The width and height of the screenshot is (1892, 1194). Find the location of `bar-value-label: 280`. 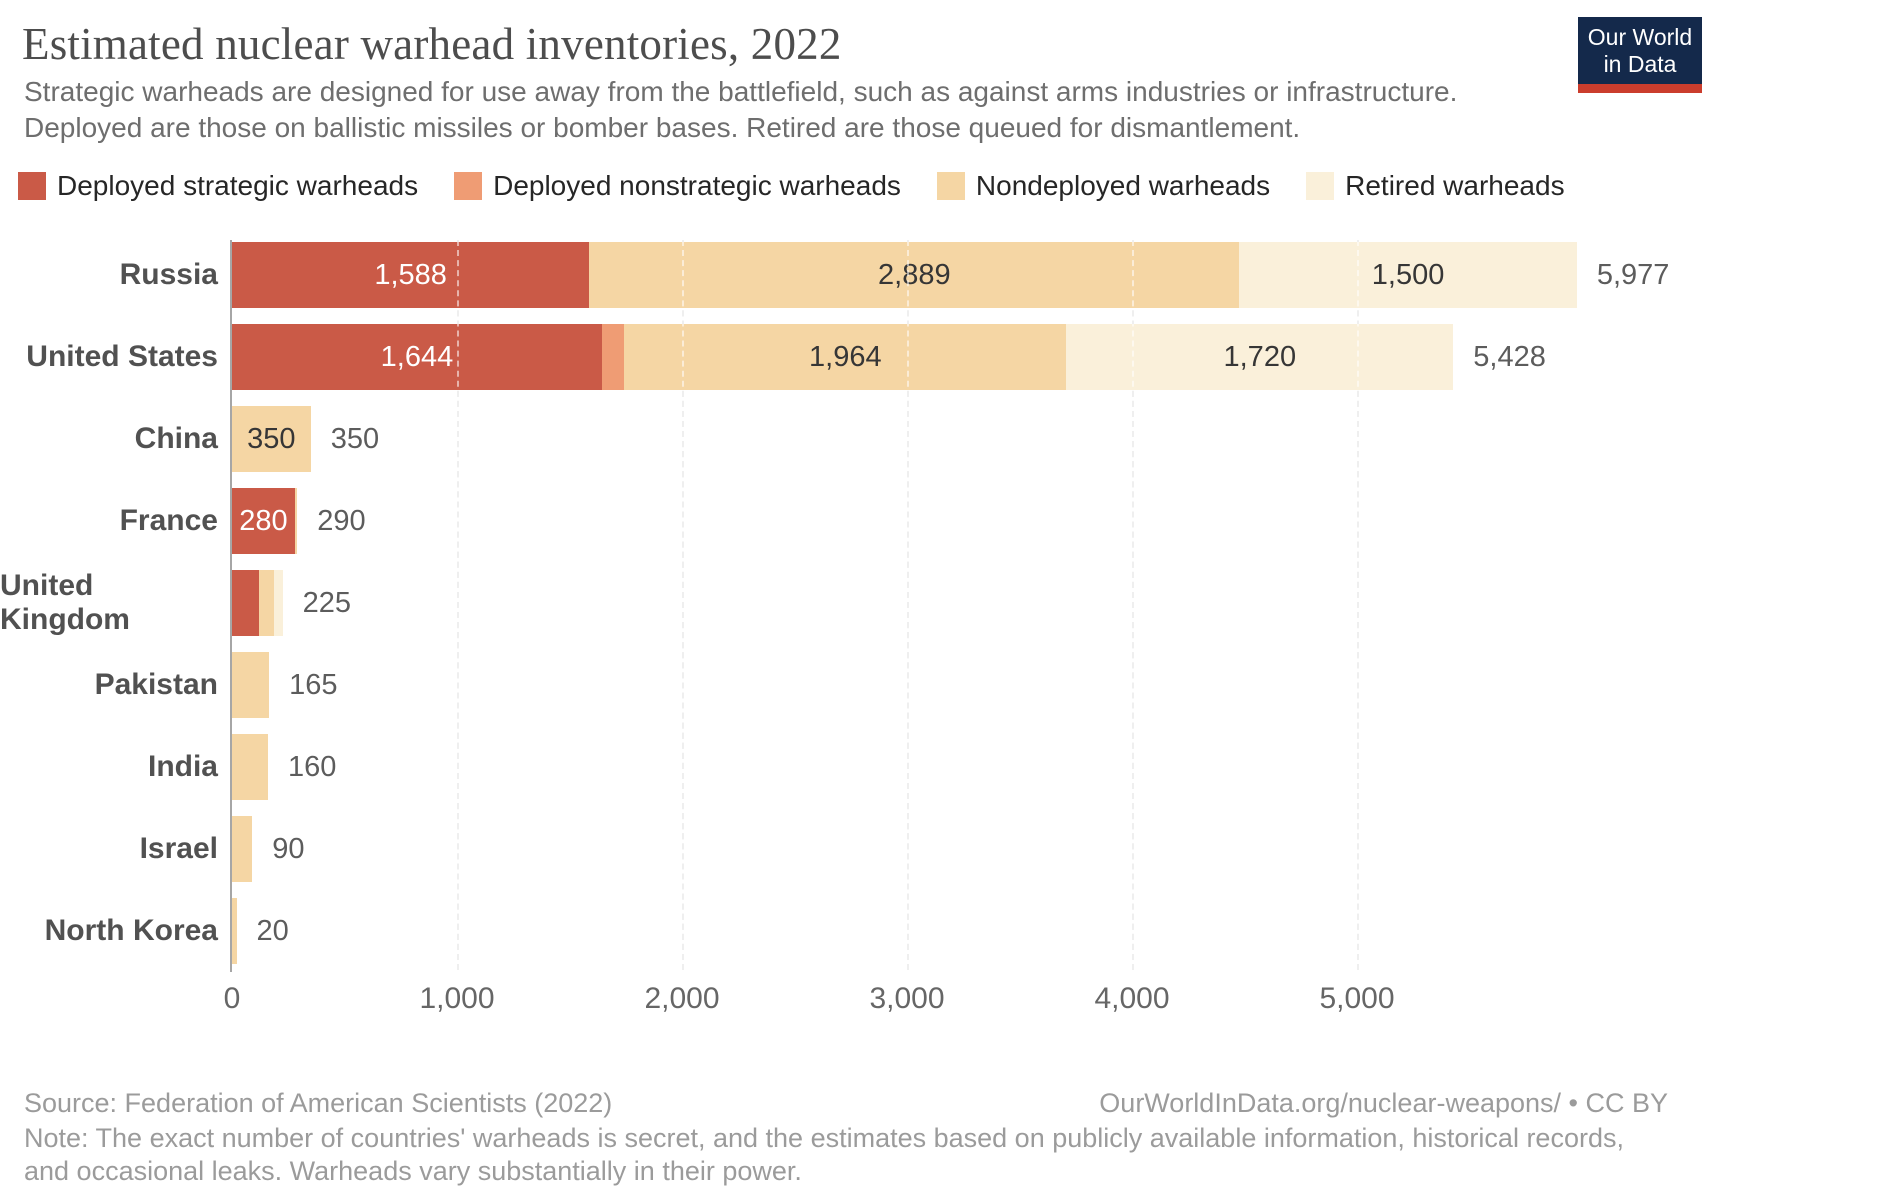

bar-value-label: 280 is located at coordinates (263, 520).